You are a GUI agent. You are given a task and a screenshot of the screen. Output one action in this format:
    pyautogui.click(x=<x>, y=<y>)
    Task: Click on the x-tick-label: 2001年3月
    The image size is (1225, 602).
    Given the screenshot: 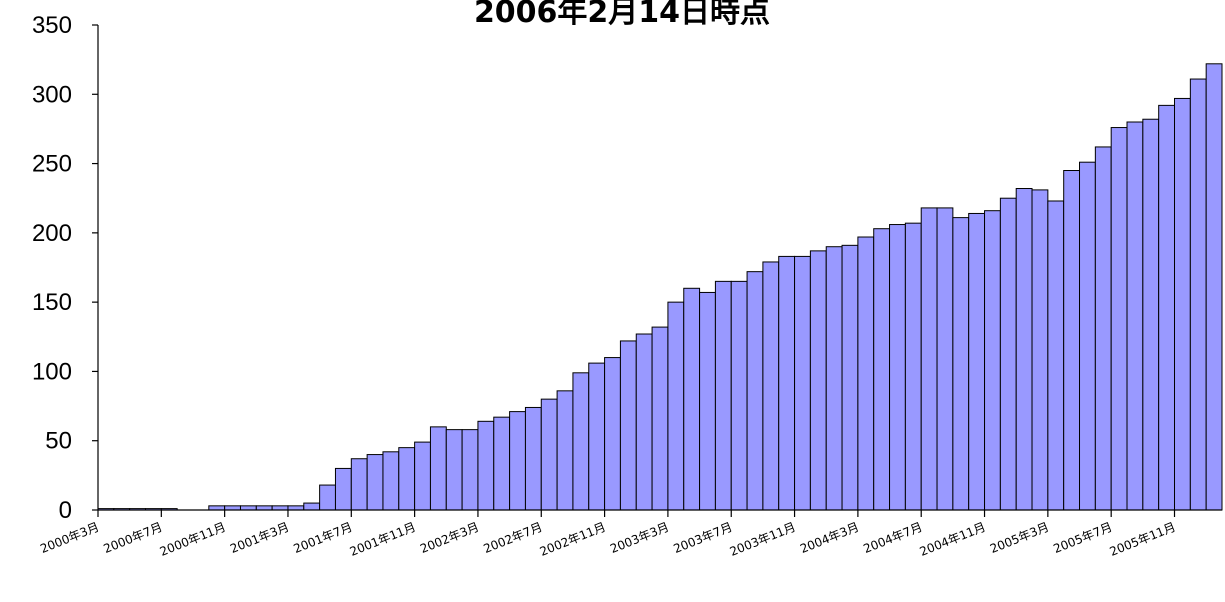 What is the action you would take?
    pyautogui.click(x=259, y=538)
    